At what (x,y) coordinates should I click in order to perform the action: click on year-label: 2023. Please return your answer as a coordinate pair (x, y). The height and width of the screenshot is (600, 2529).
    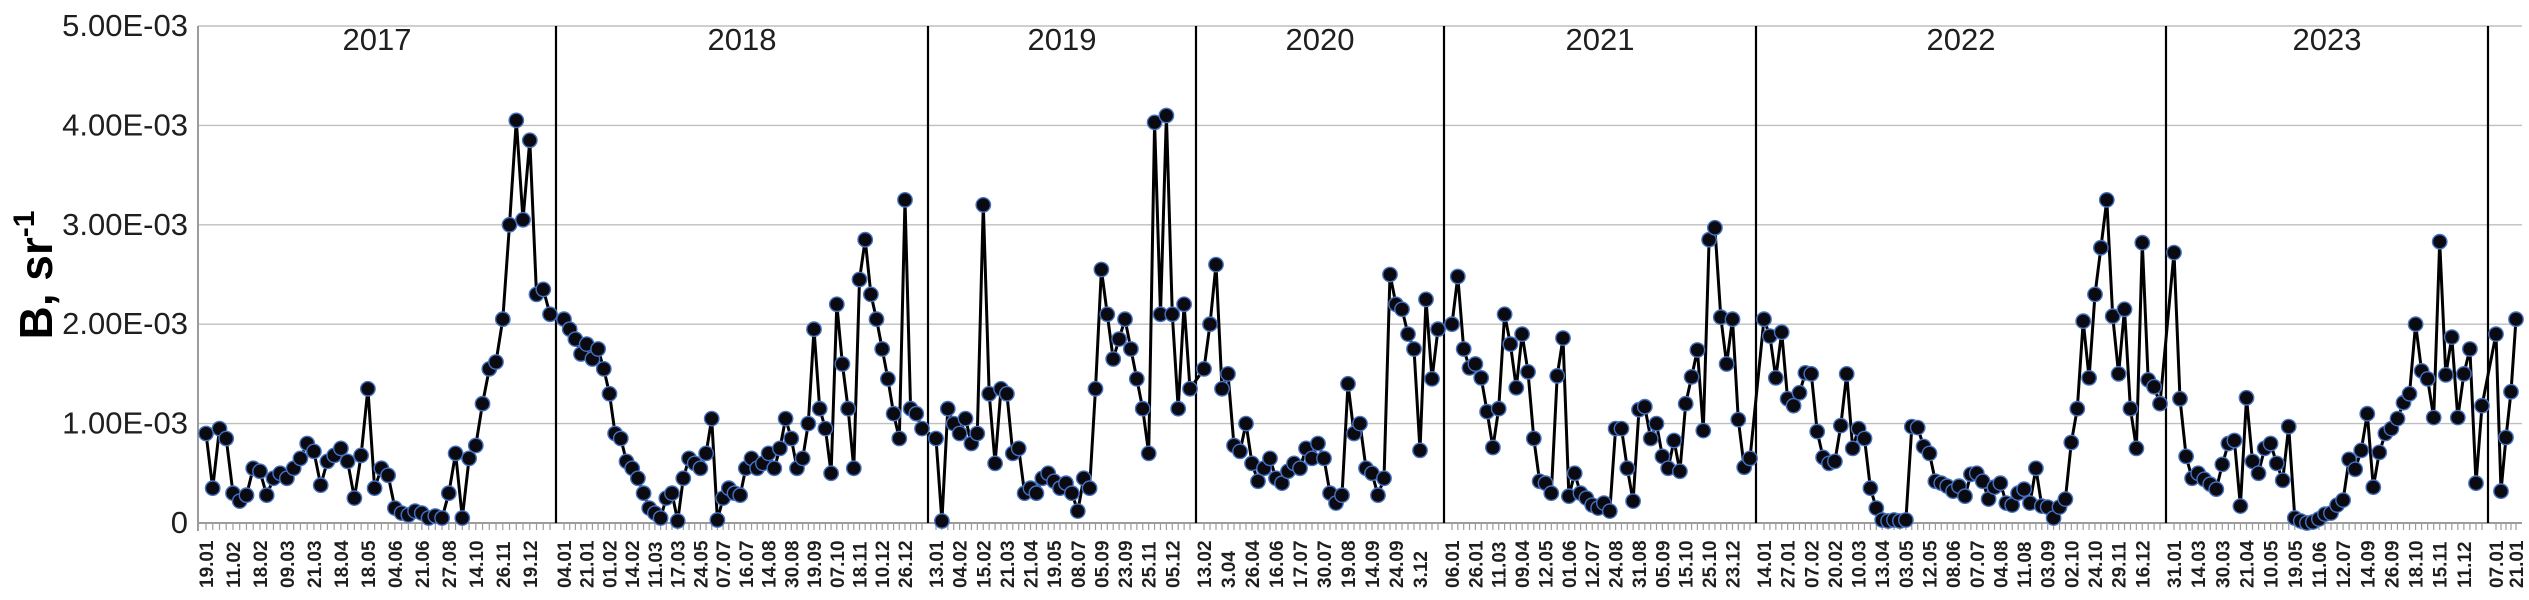
    Looking at the image, I should click on (2327, 39).